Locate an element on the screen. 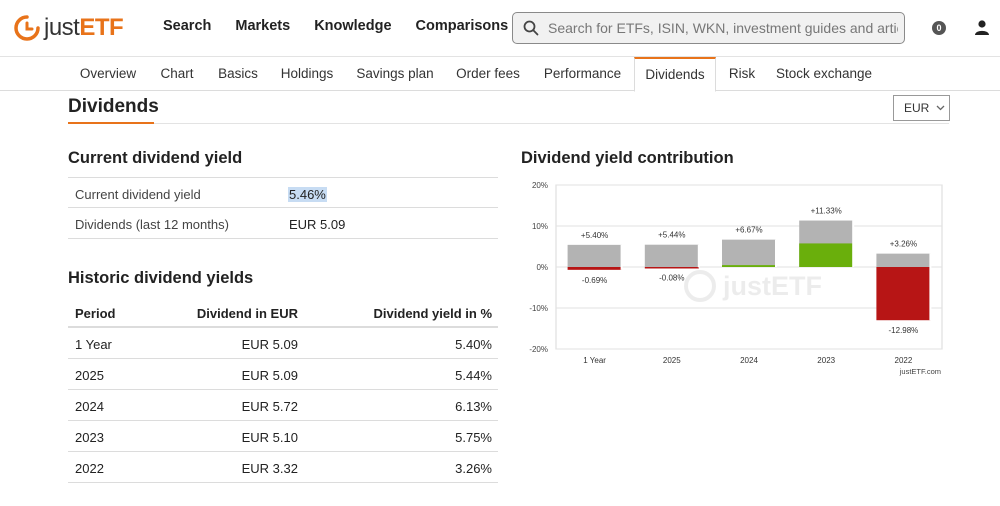 This screenshot has width=1000, height=506. data-label-contribution: -0.08% is located at coordinates (671, 277).